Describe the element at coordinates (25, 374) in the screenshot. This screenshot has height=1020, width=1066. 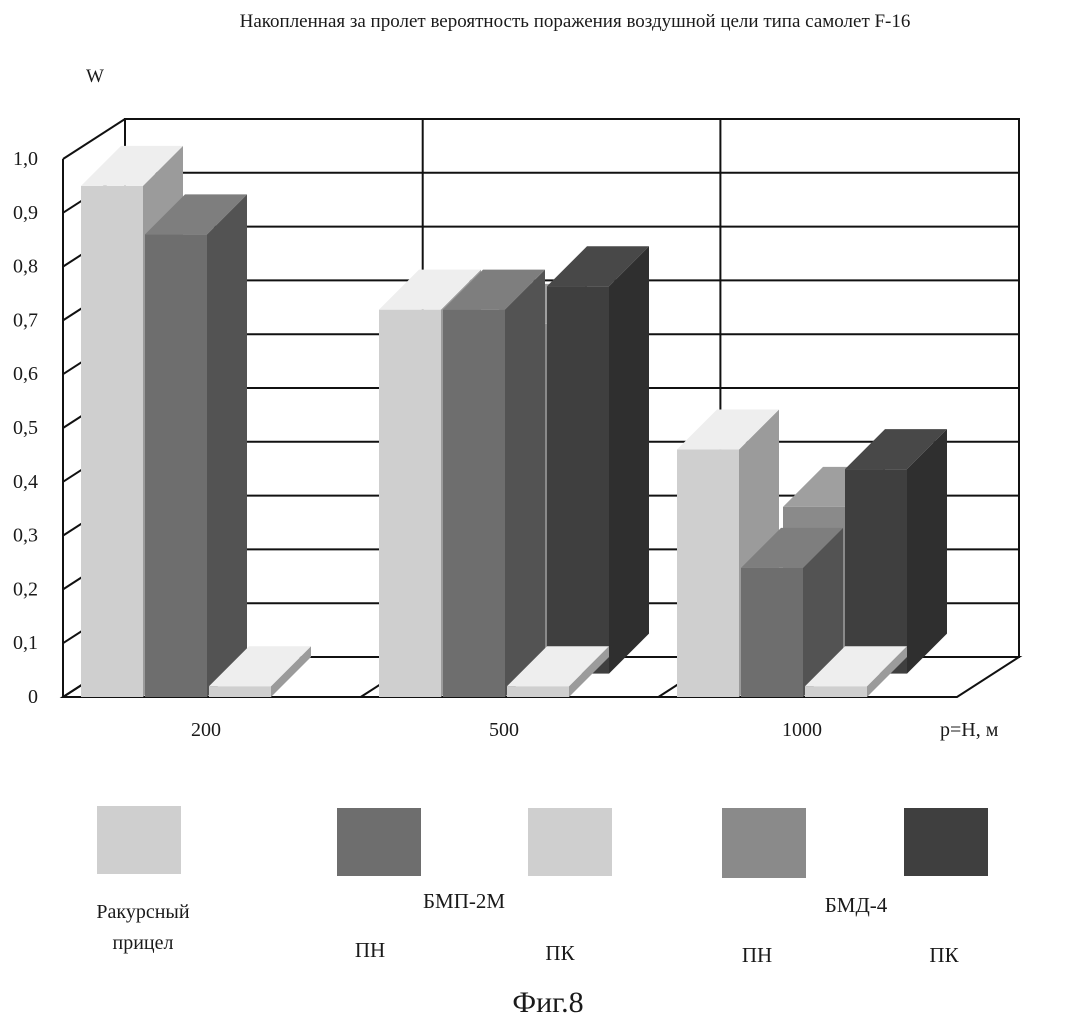
I see `y-tick-label: 0,6` at that location.